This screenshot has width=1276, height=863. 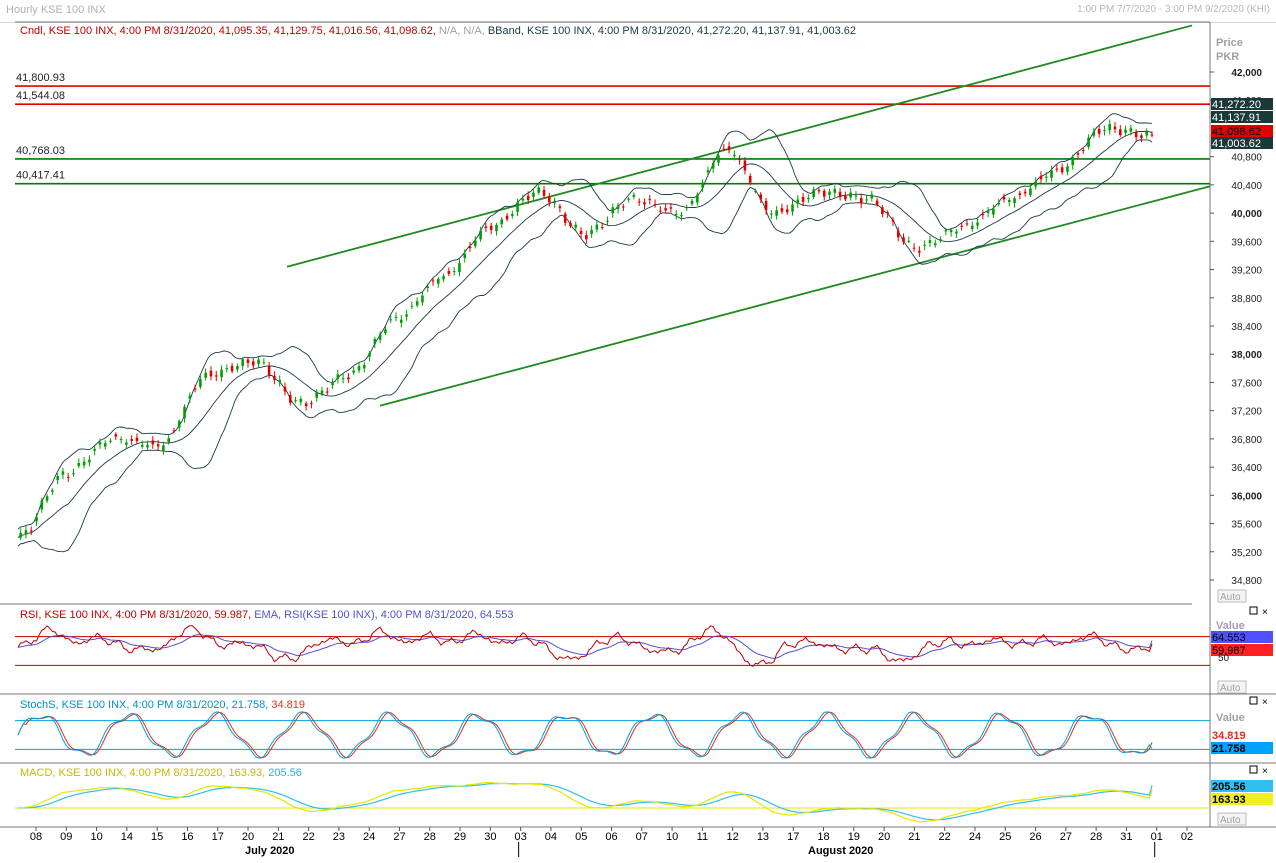 What do you see at coordinates (1230, 718) in the screenshot?
I see `stoch-value-title: Value` at bounding box center [1230, 718].